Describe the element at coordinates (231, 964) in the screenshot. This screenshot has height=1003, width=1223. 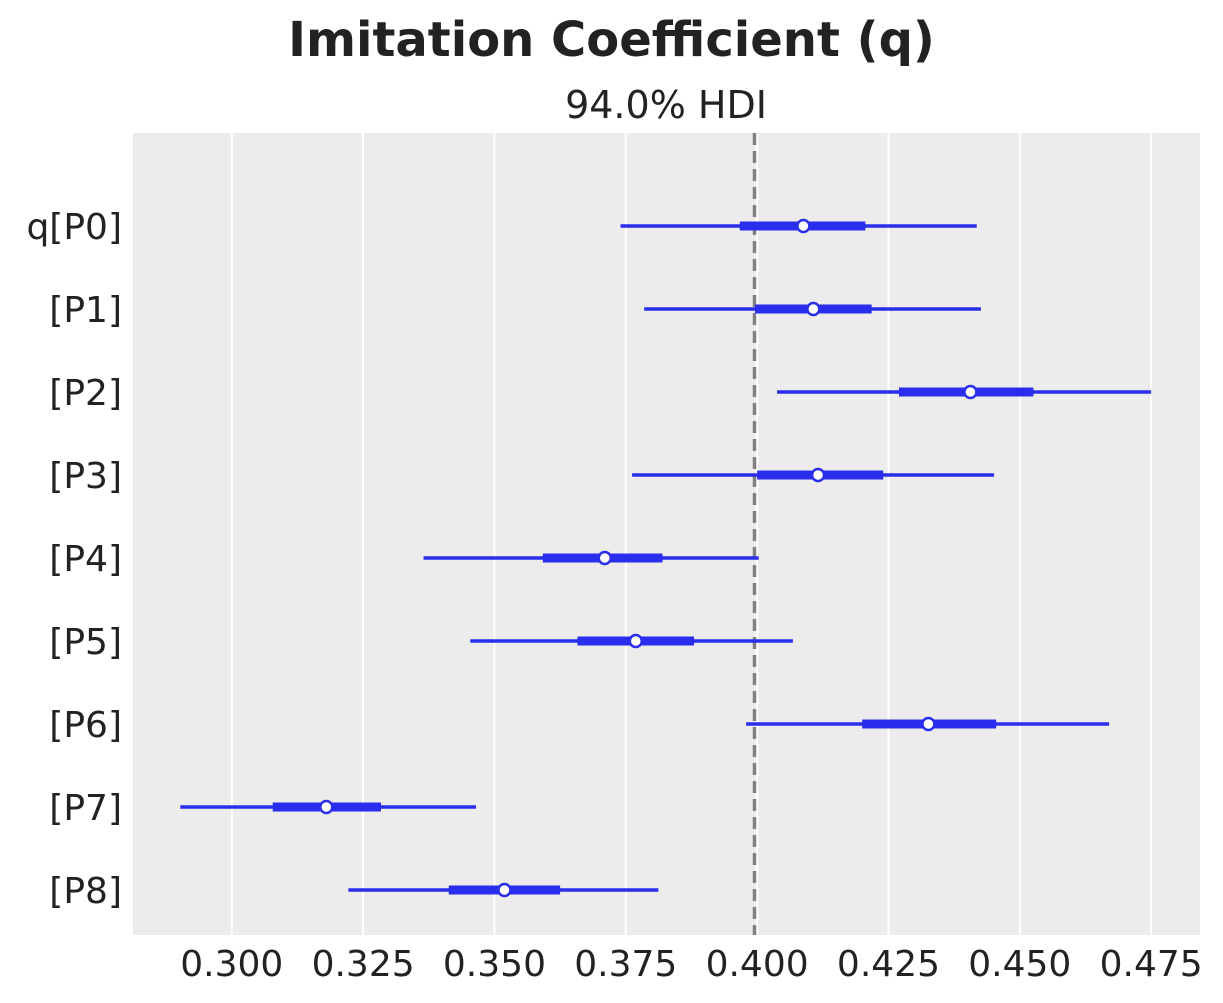
I see `x-tick-label-0: 0.300` at that location.